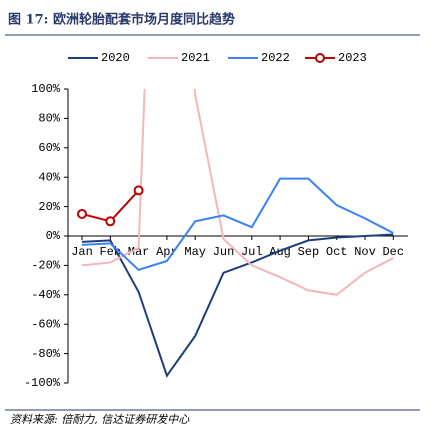 The image size is (434, 447). What do you see at coordinates (393, 252) in the screenshot?
I see `x-tick-label: Dec` at bounding box center [393, 252].